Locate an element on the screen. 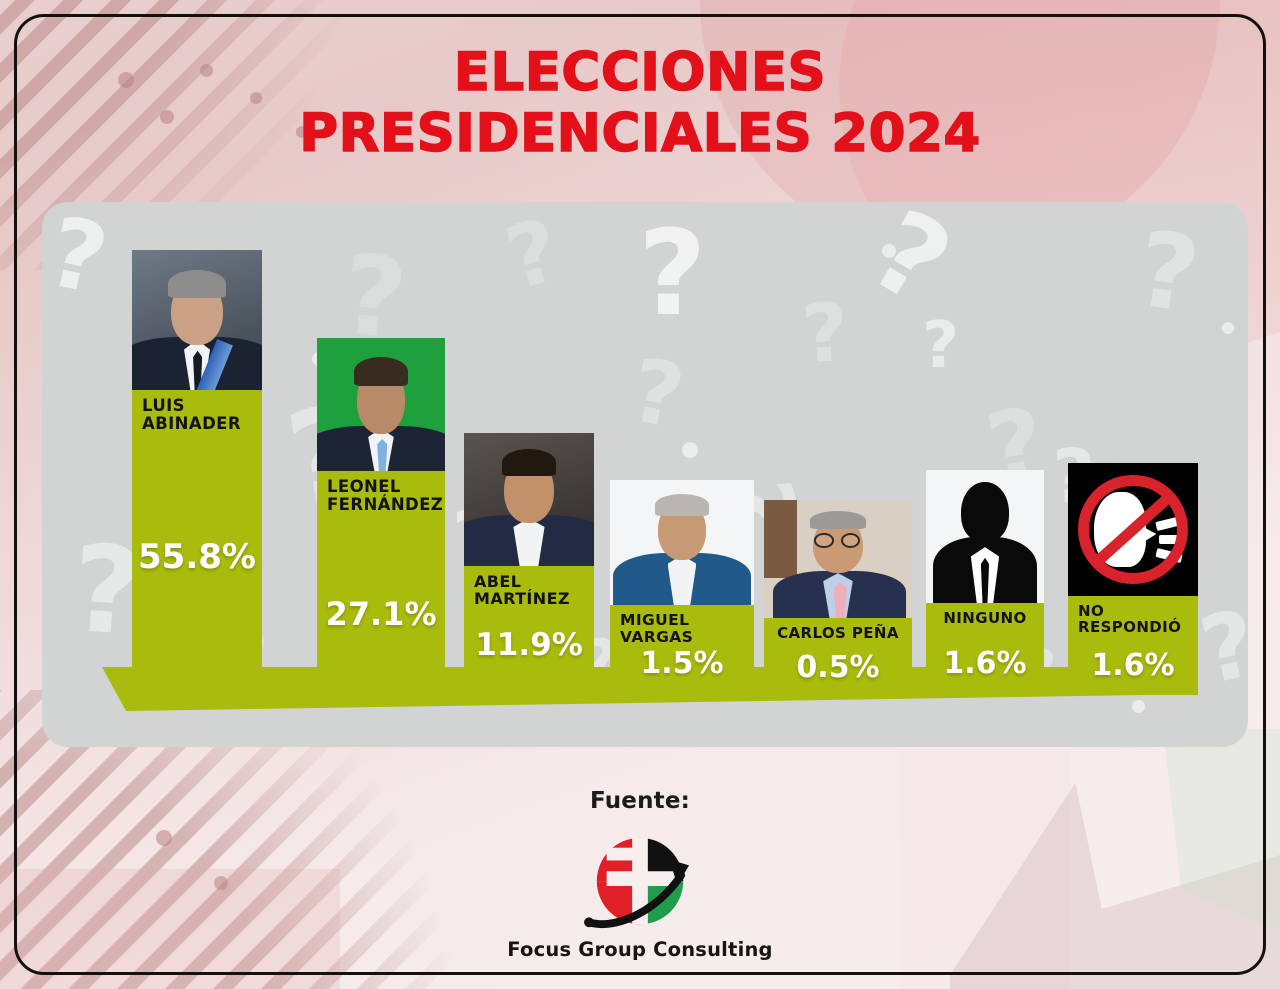  bar-leonel-fernandez: LEONEL FERNÁNDEZ 27.1% is located at coordinates (381, 583).